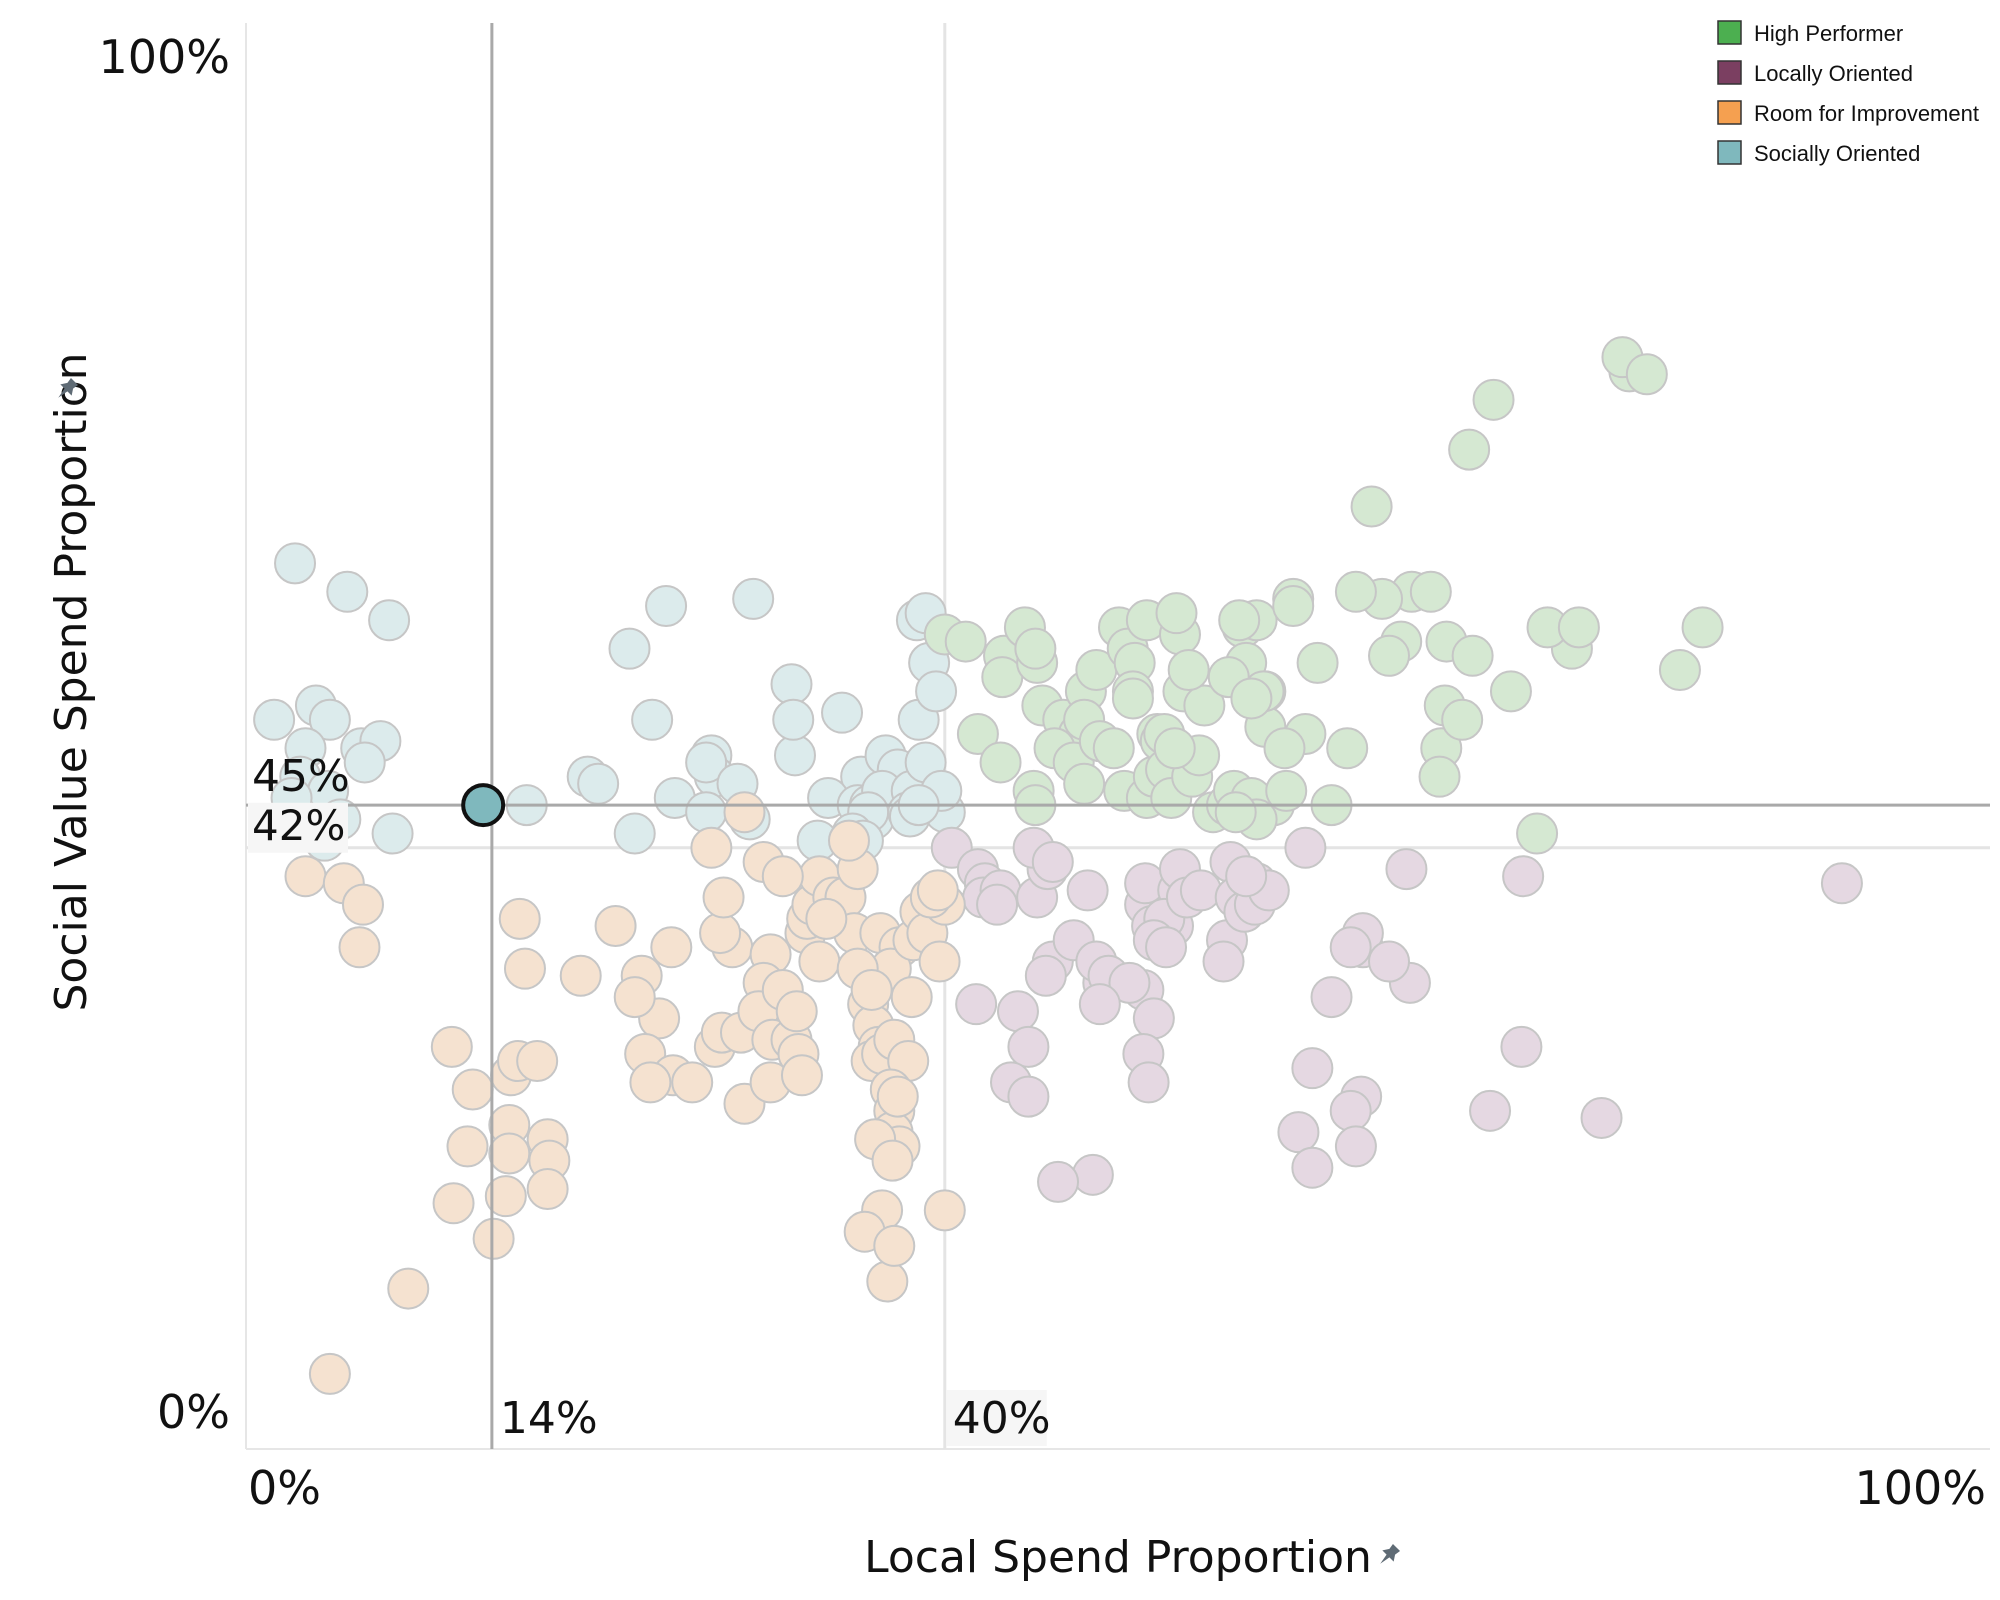 This screenshot has width=2000, height=1600. Describe the element at coordinates (1389, 1556) in the screenshot. I see `x-axis-pin` at that location.